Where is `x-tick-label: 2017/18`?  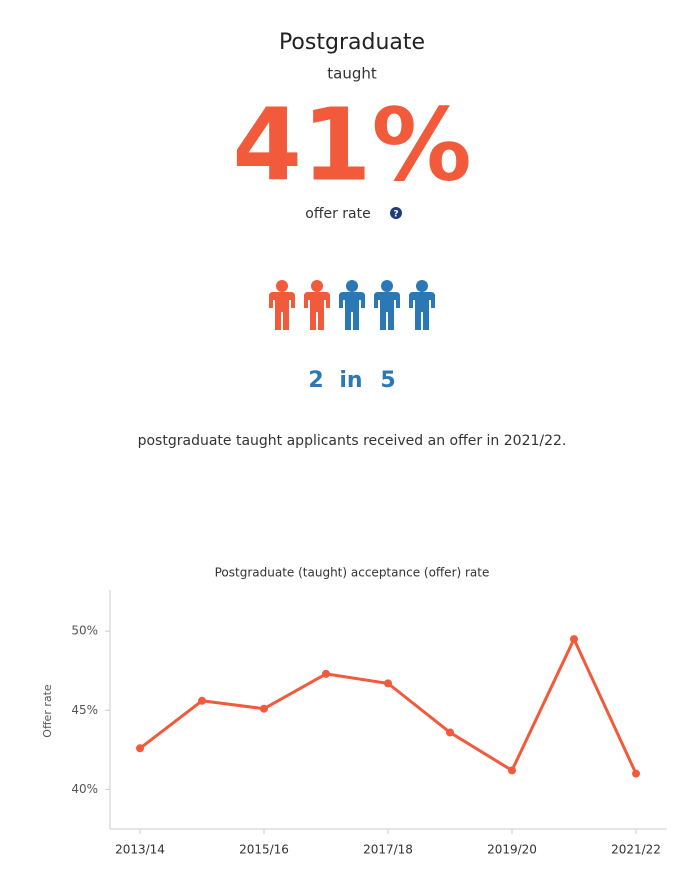 x-tick-label: 2017/18 is located at coordinates (388, 850).